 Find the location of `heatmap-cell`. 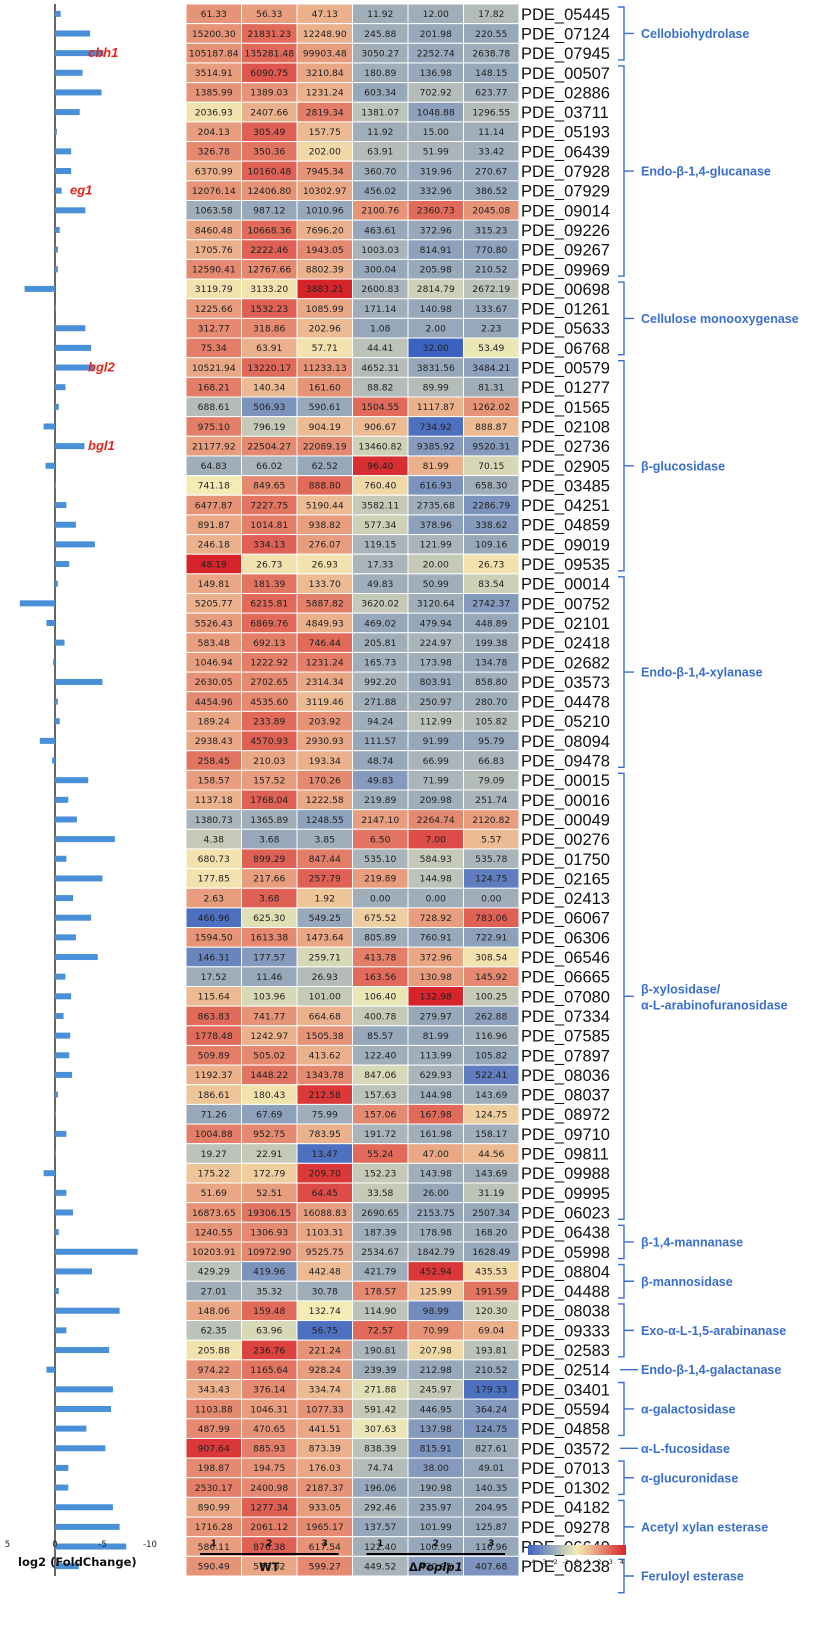

heatmap-cell is located at coordinates (491, 1566).